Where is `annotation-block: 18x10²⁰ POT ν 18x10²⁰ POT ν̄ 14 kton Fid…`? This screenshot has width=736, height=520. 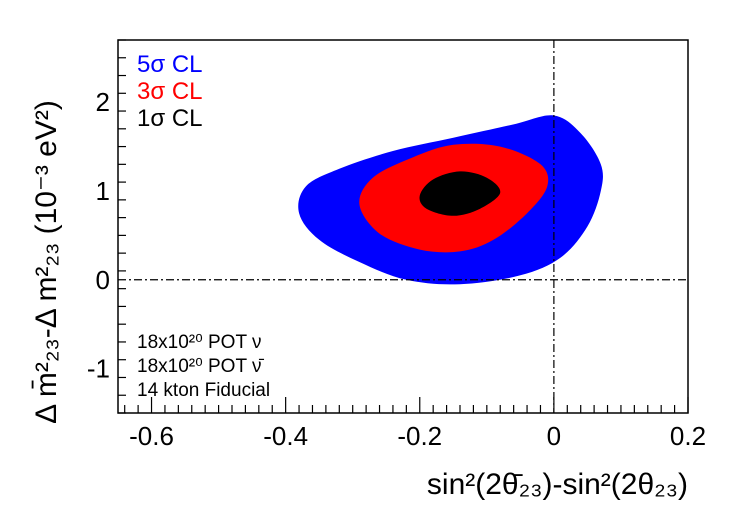 annotation-block: 18x10²⁰ POT ν 18x10²⁰ POT ν̄ 14 kton Fid… is located at coordinates (203, 366).